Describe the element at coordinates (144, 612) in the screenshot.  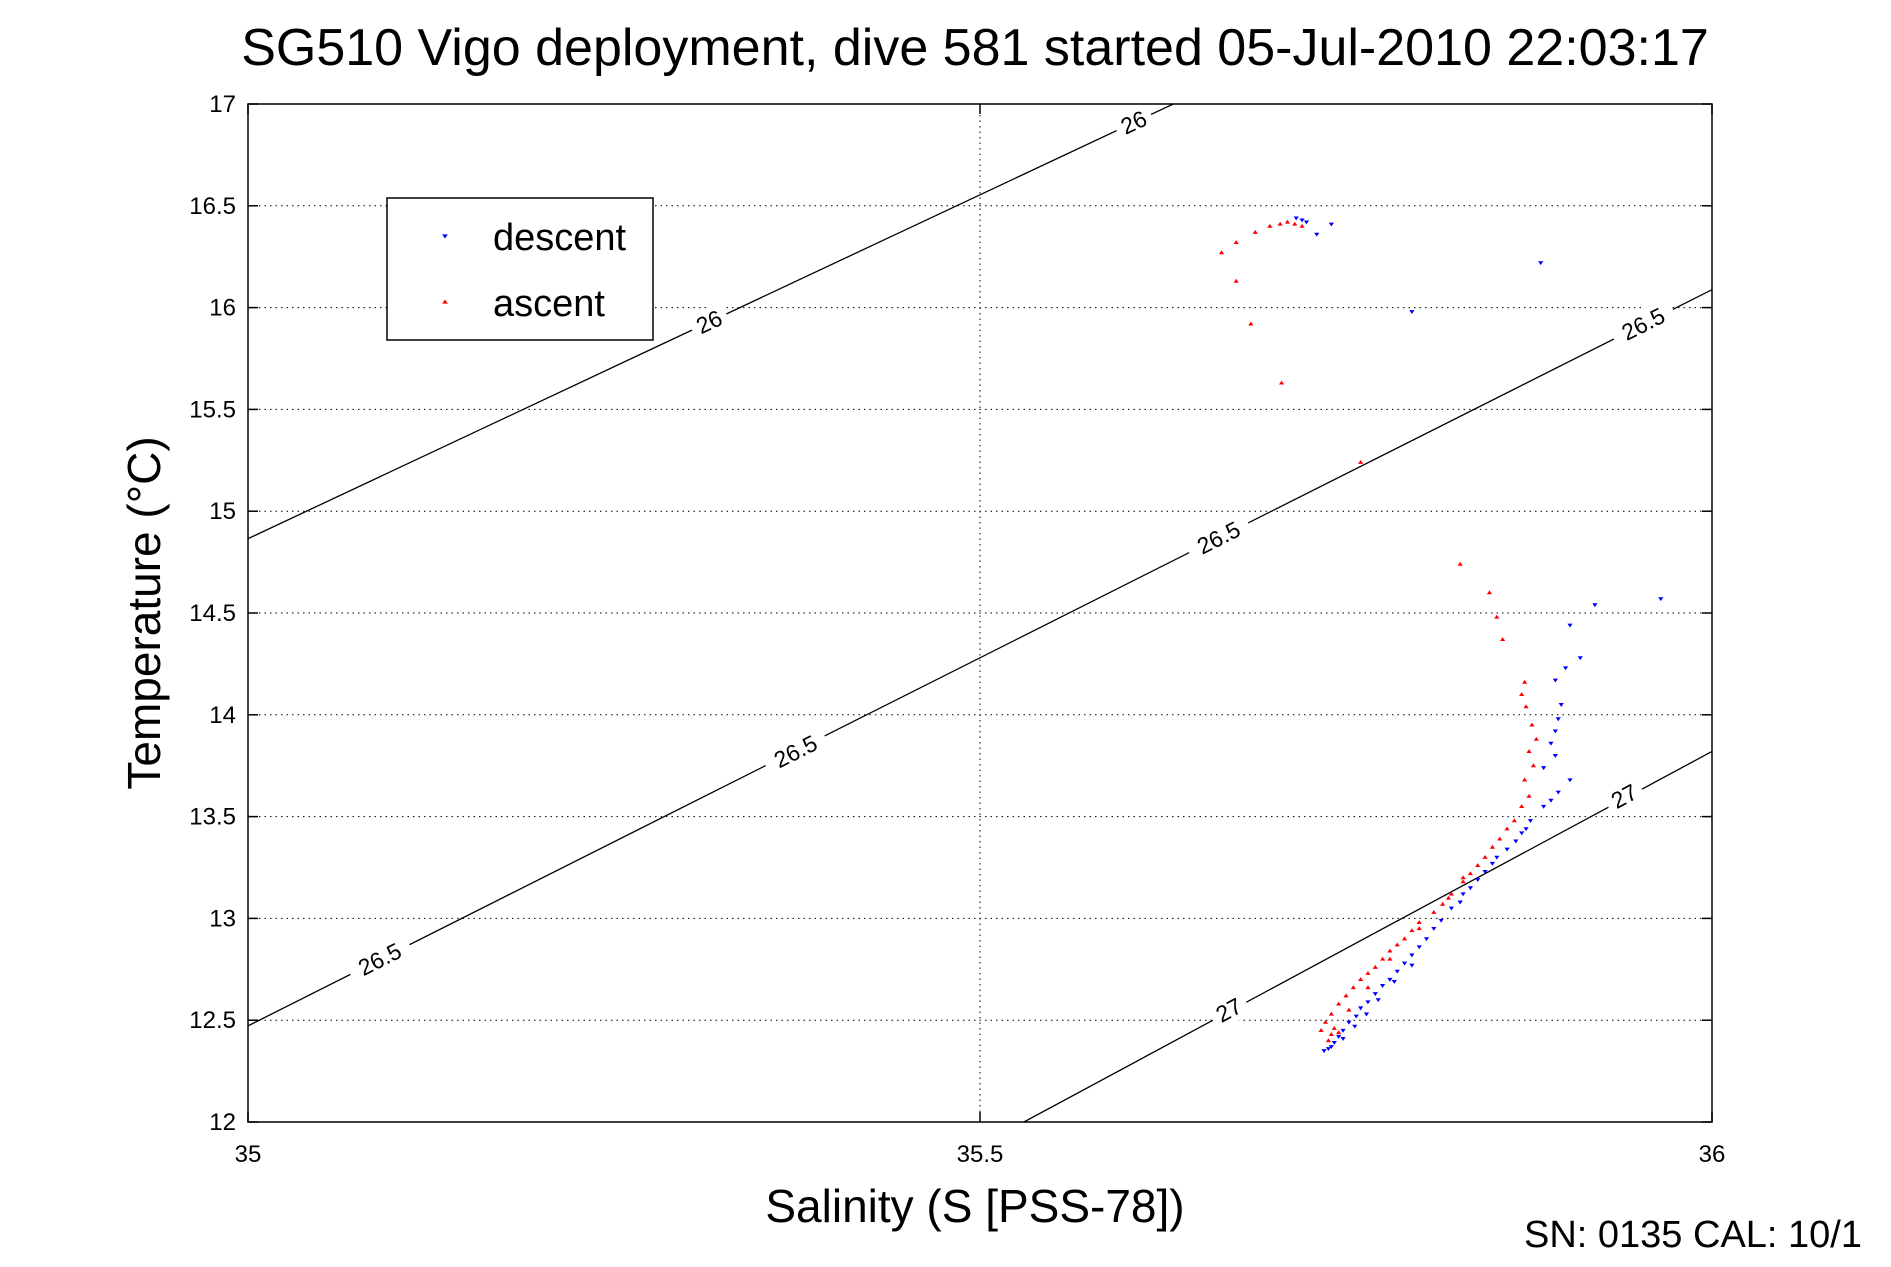
I see `y-axis-label: Temperature (°C)` at that location.